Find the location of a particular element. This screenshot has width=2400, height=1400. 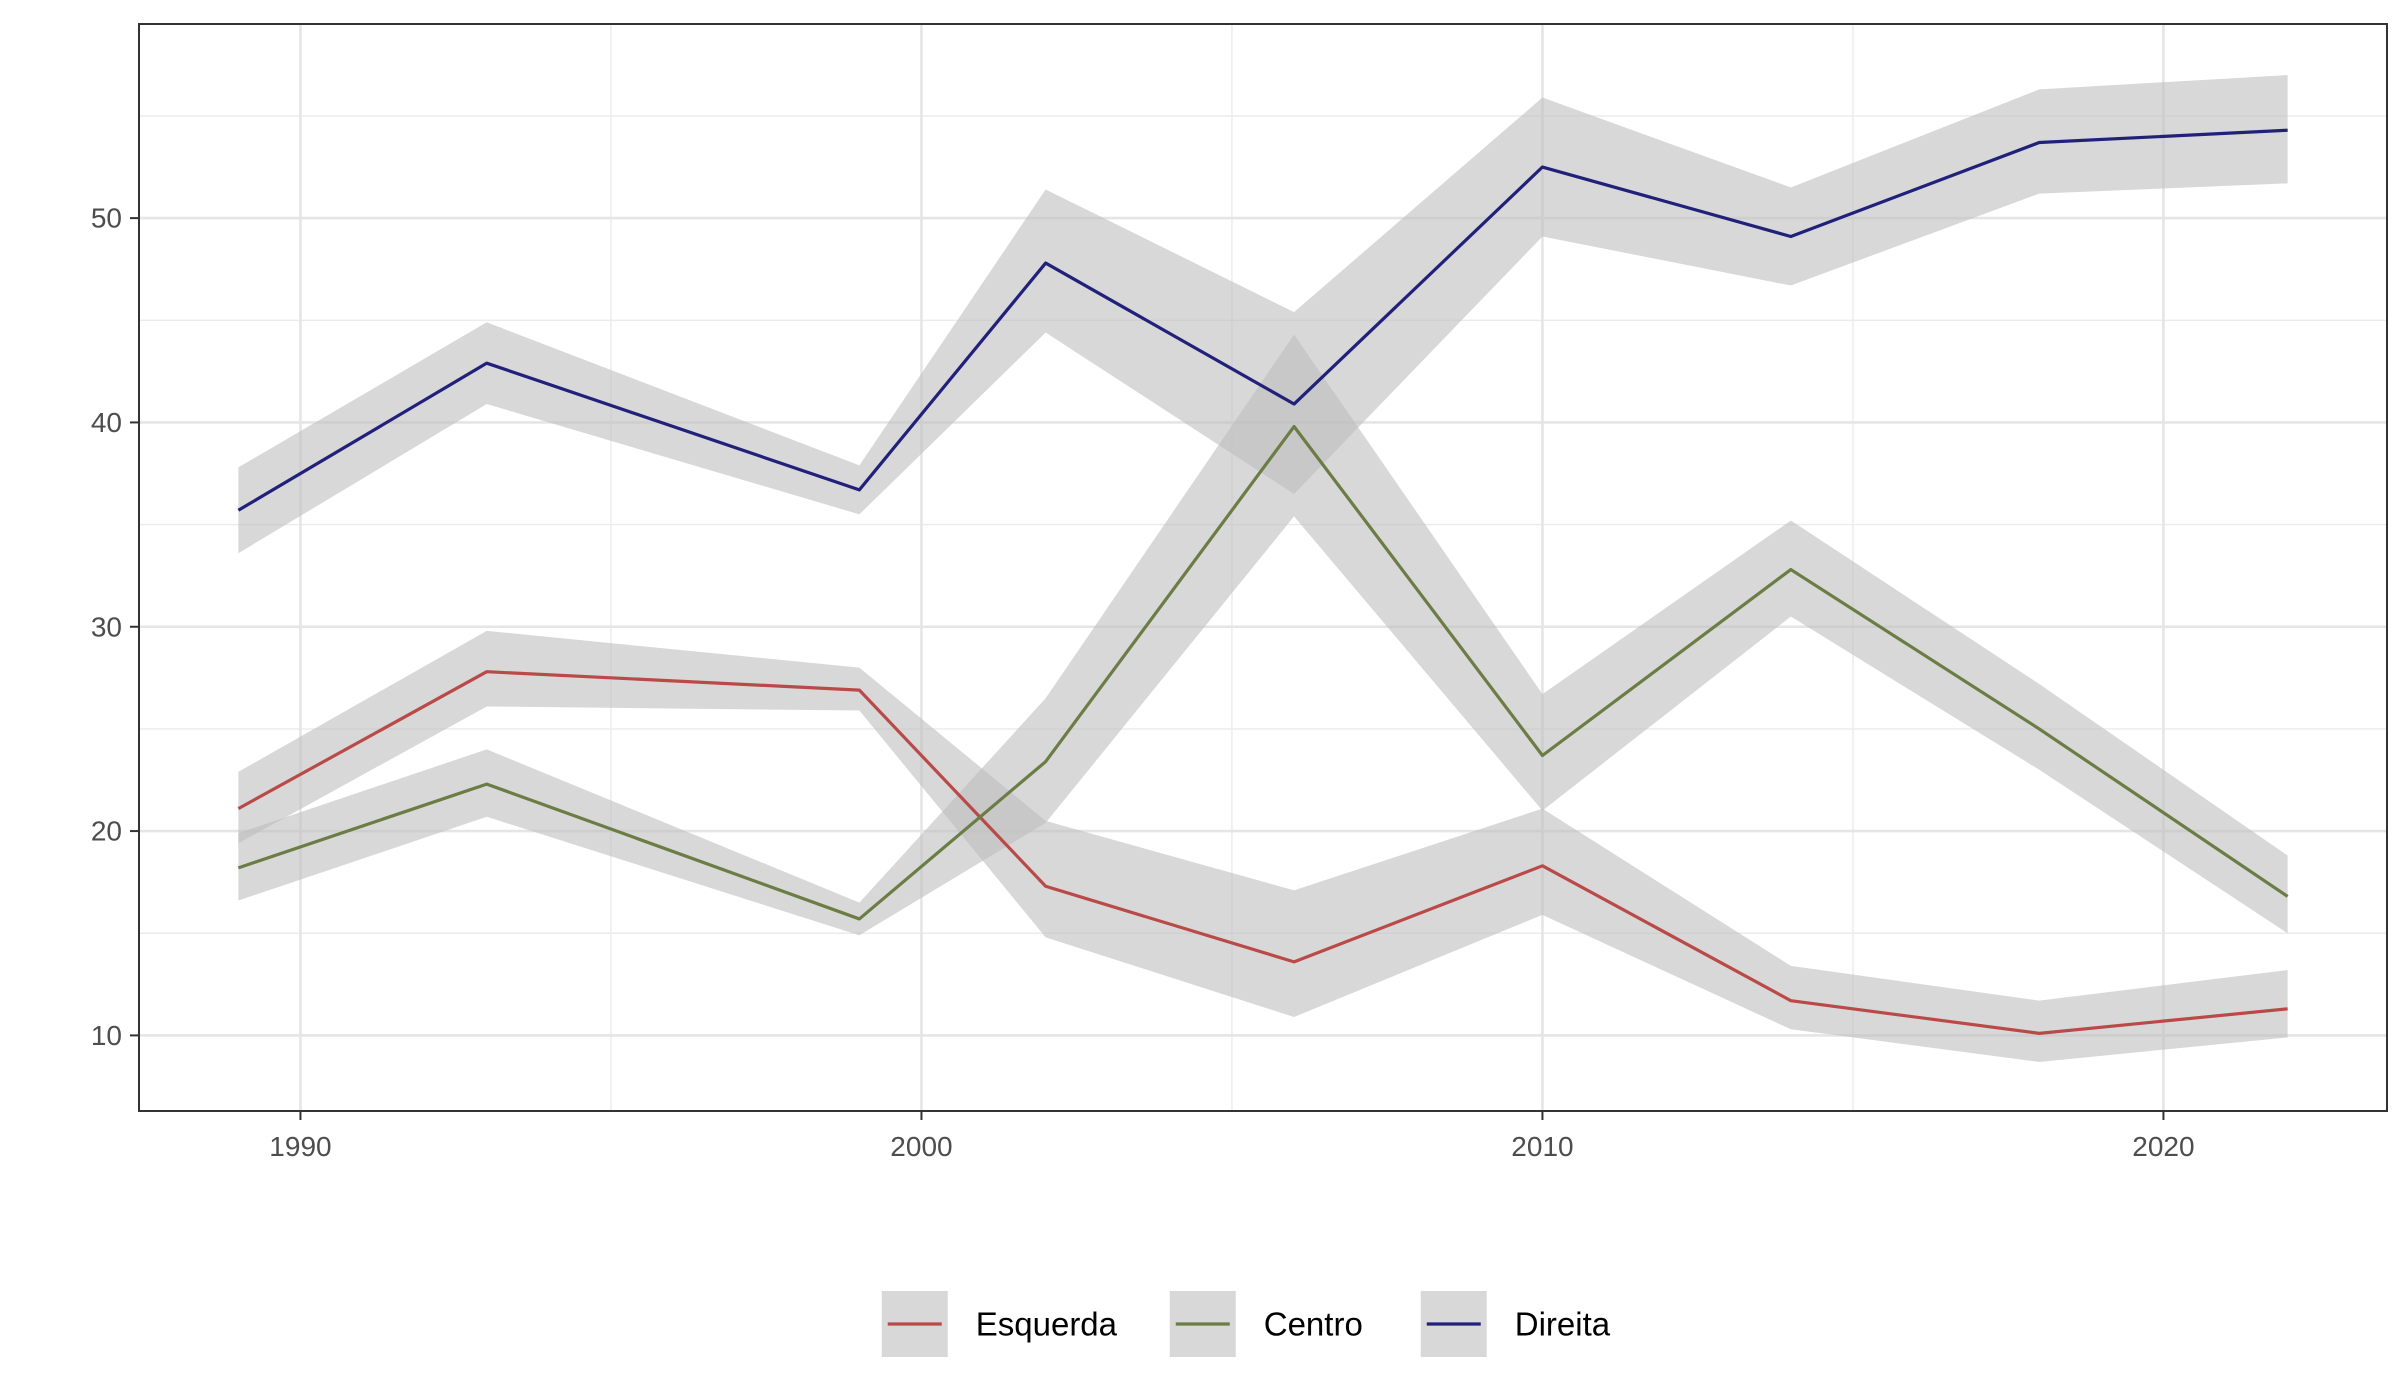

x-tick-label: 2000 is located at coordinates (921, 1146).